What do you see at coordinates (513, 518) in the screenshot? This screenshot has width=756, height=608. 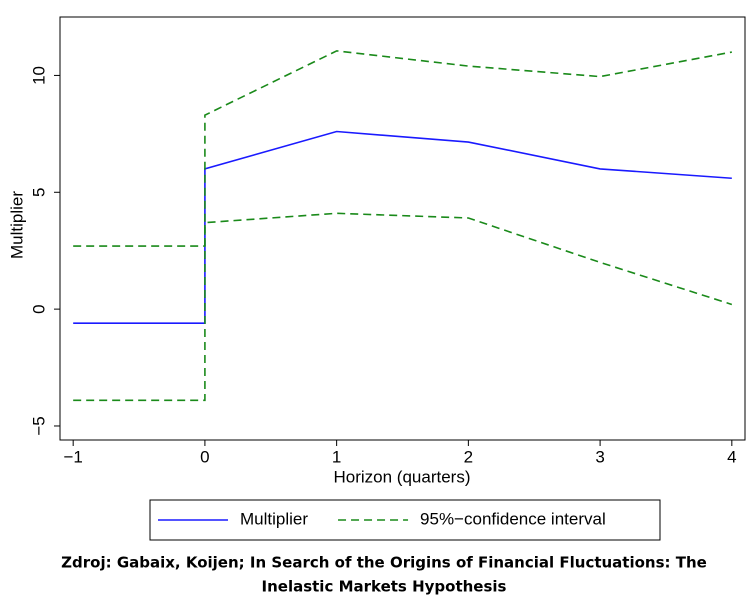 I see `legend-label: 95%−confidence interval` at bounding box center [513, 518].